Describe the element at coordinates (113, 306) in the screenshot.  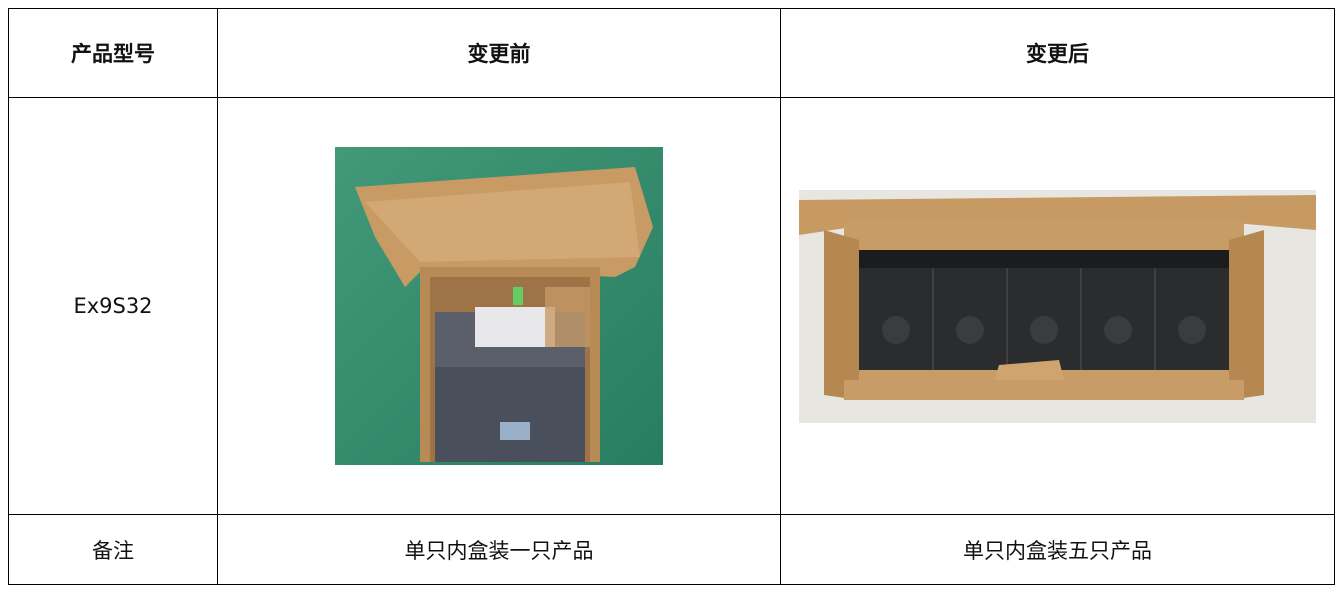
I see `model-cell: Ex9S32` at that location.